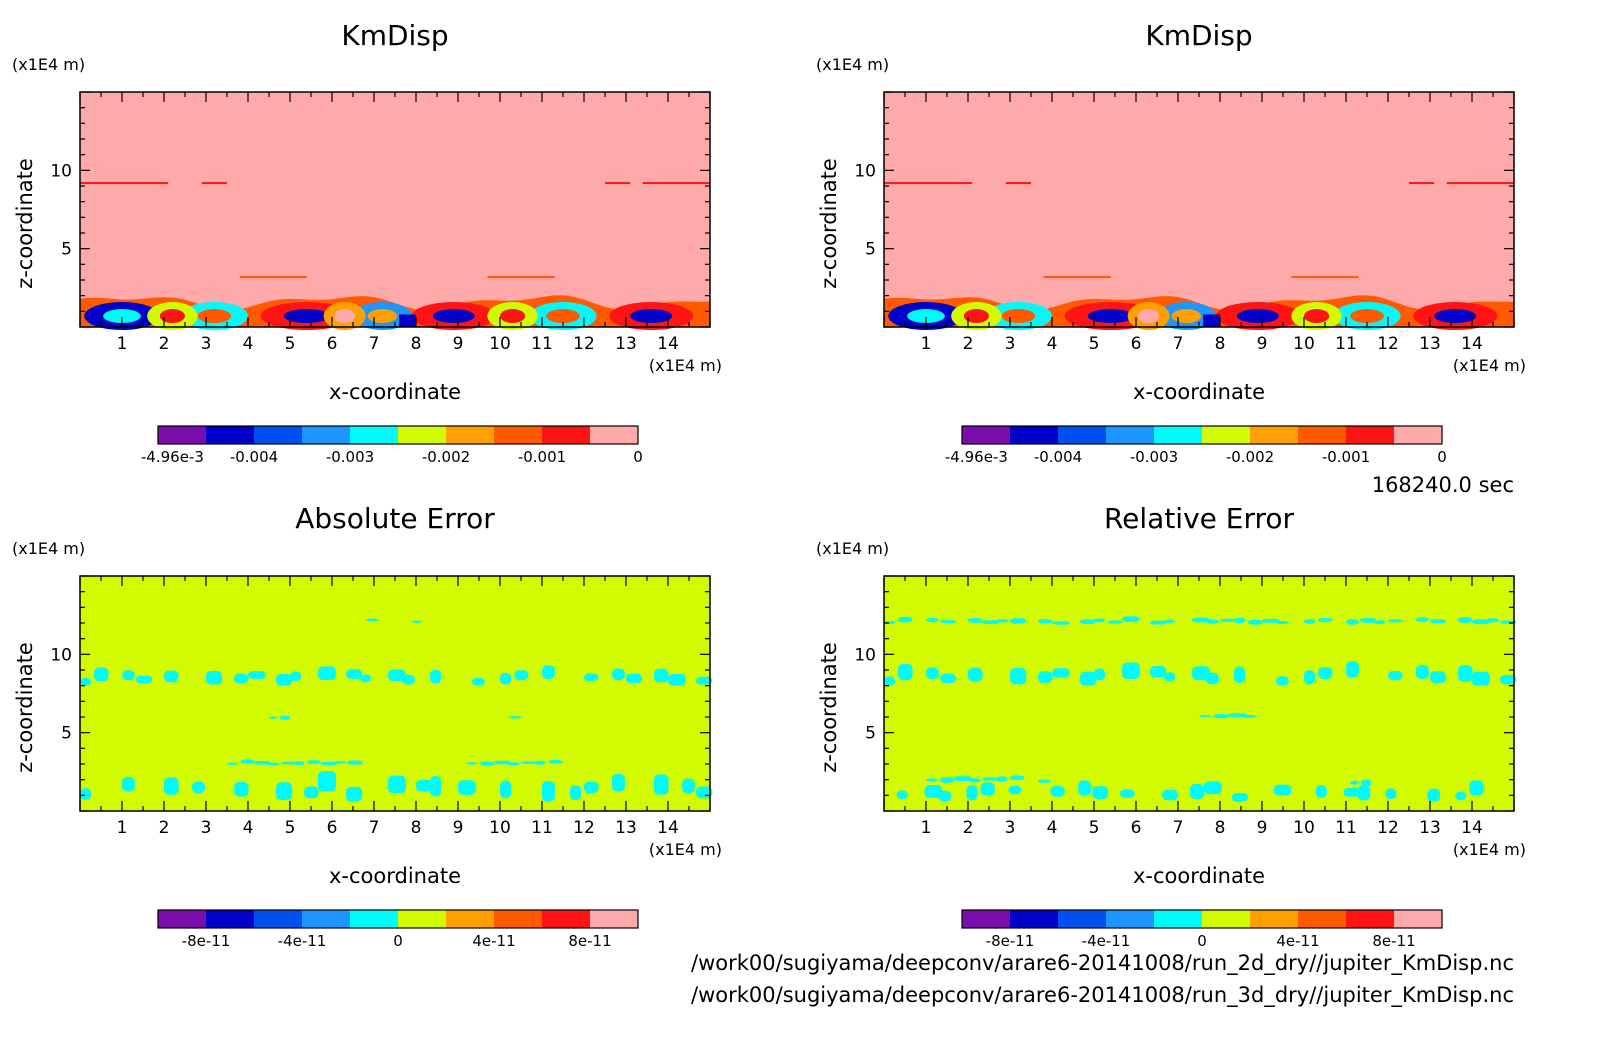  I want to click on x-tick-label: 4, so click(1052, 828).